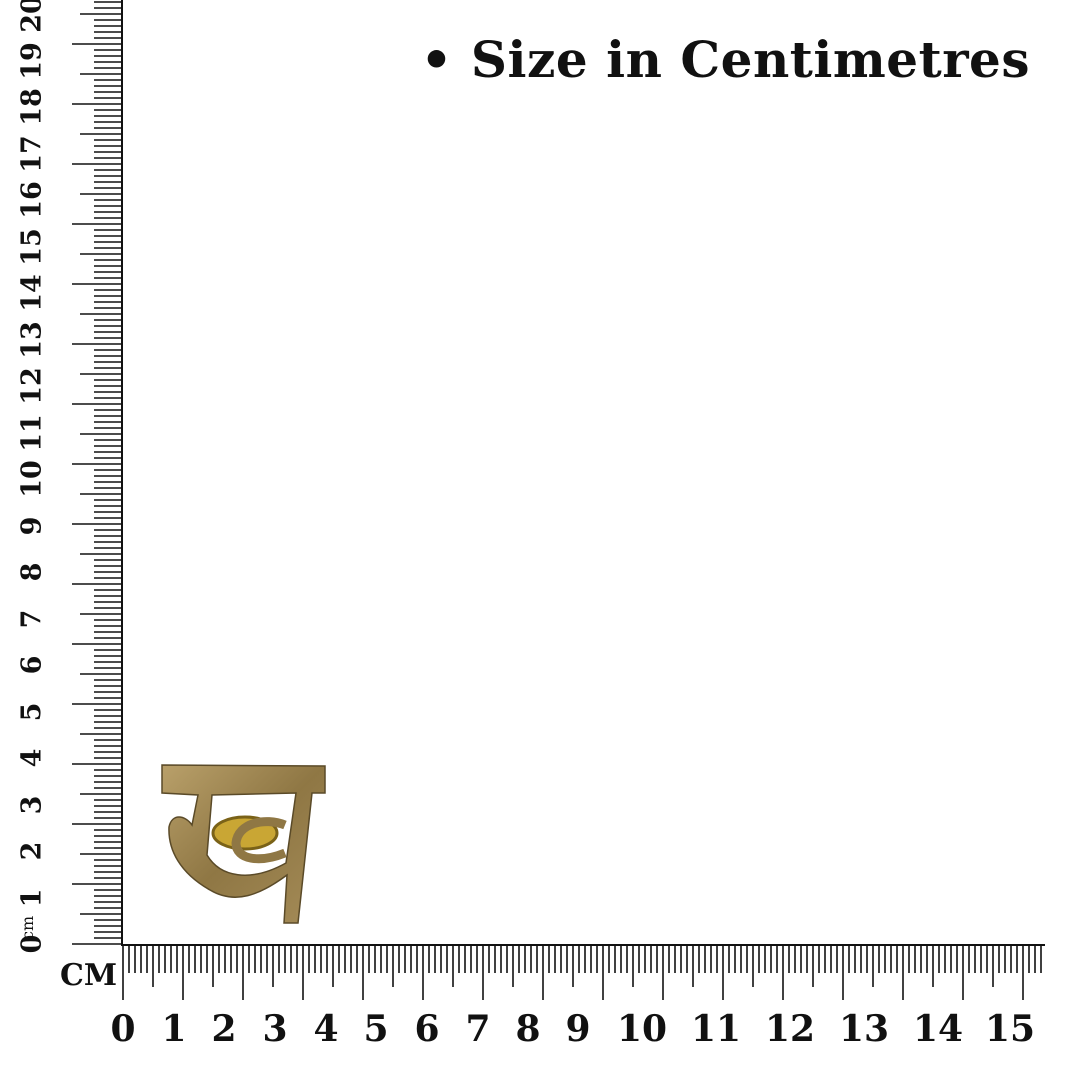  I want to click on vertical-ruler-label: 13, so click(32, 339).